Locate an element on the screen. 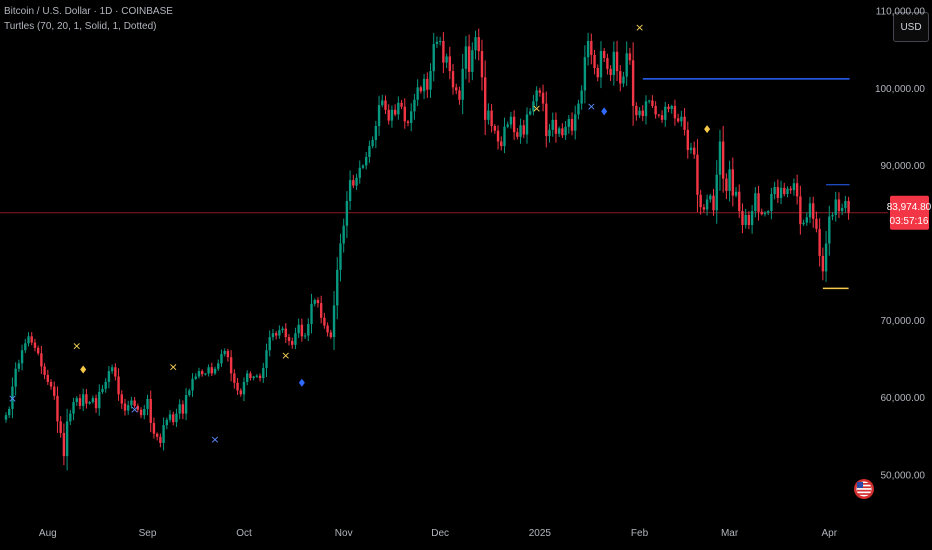 The width and height of the screenshot is (932, 550). us-flag-icon is located at coordinates (864, 489).